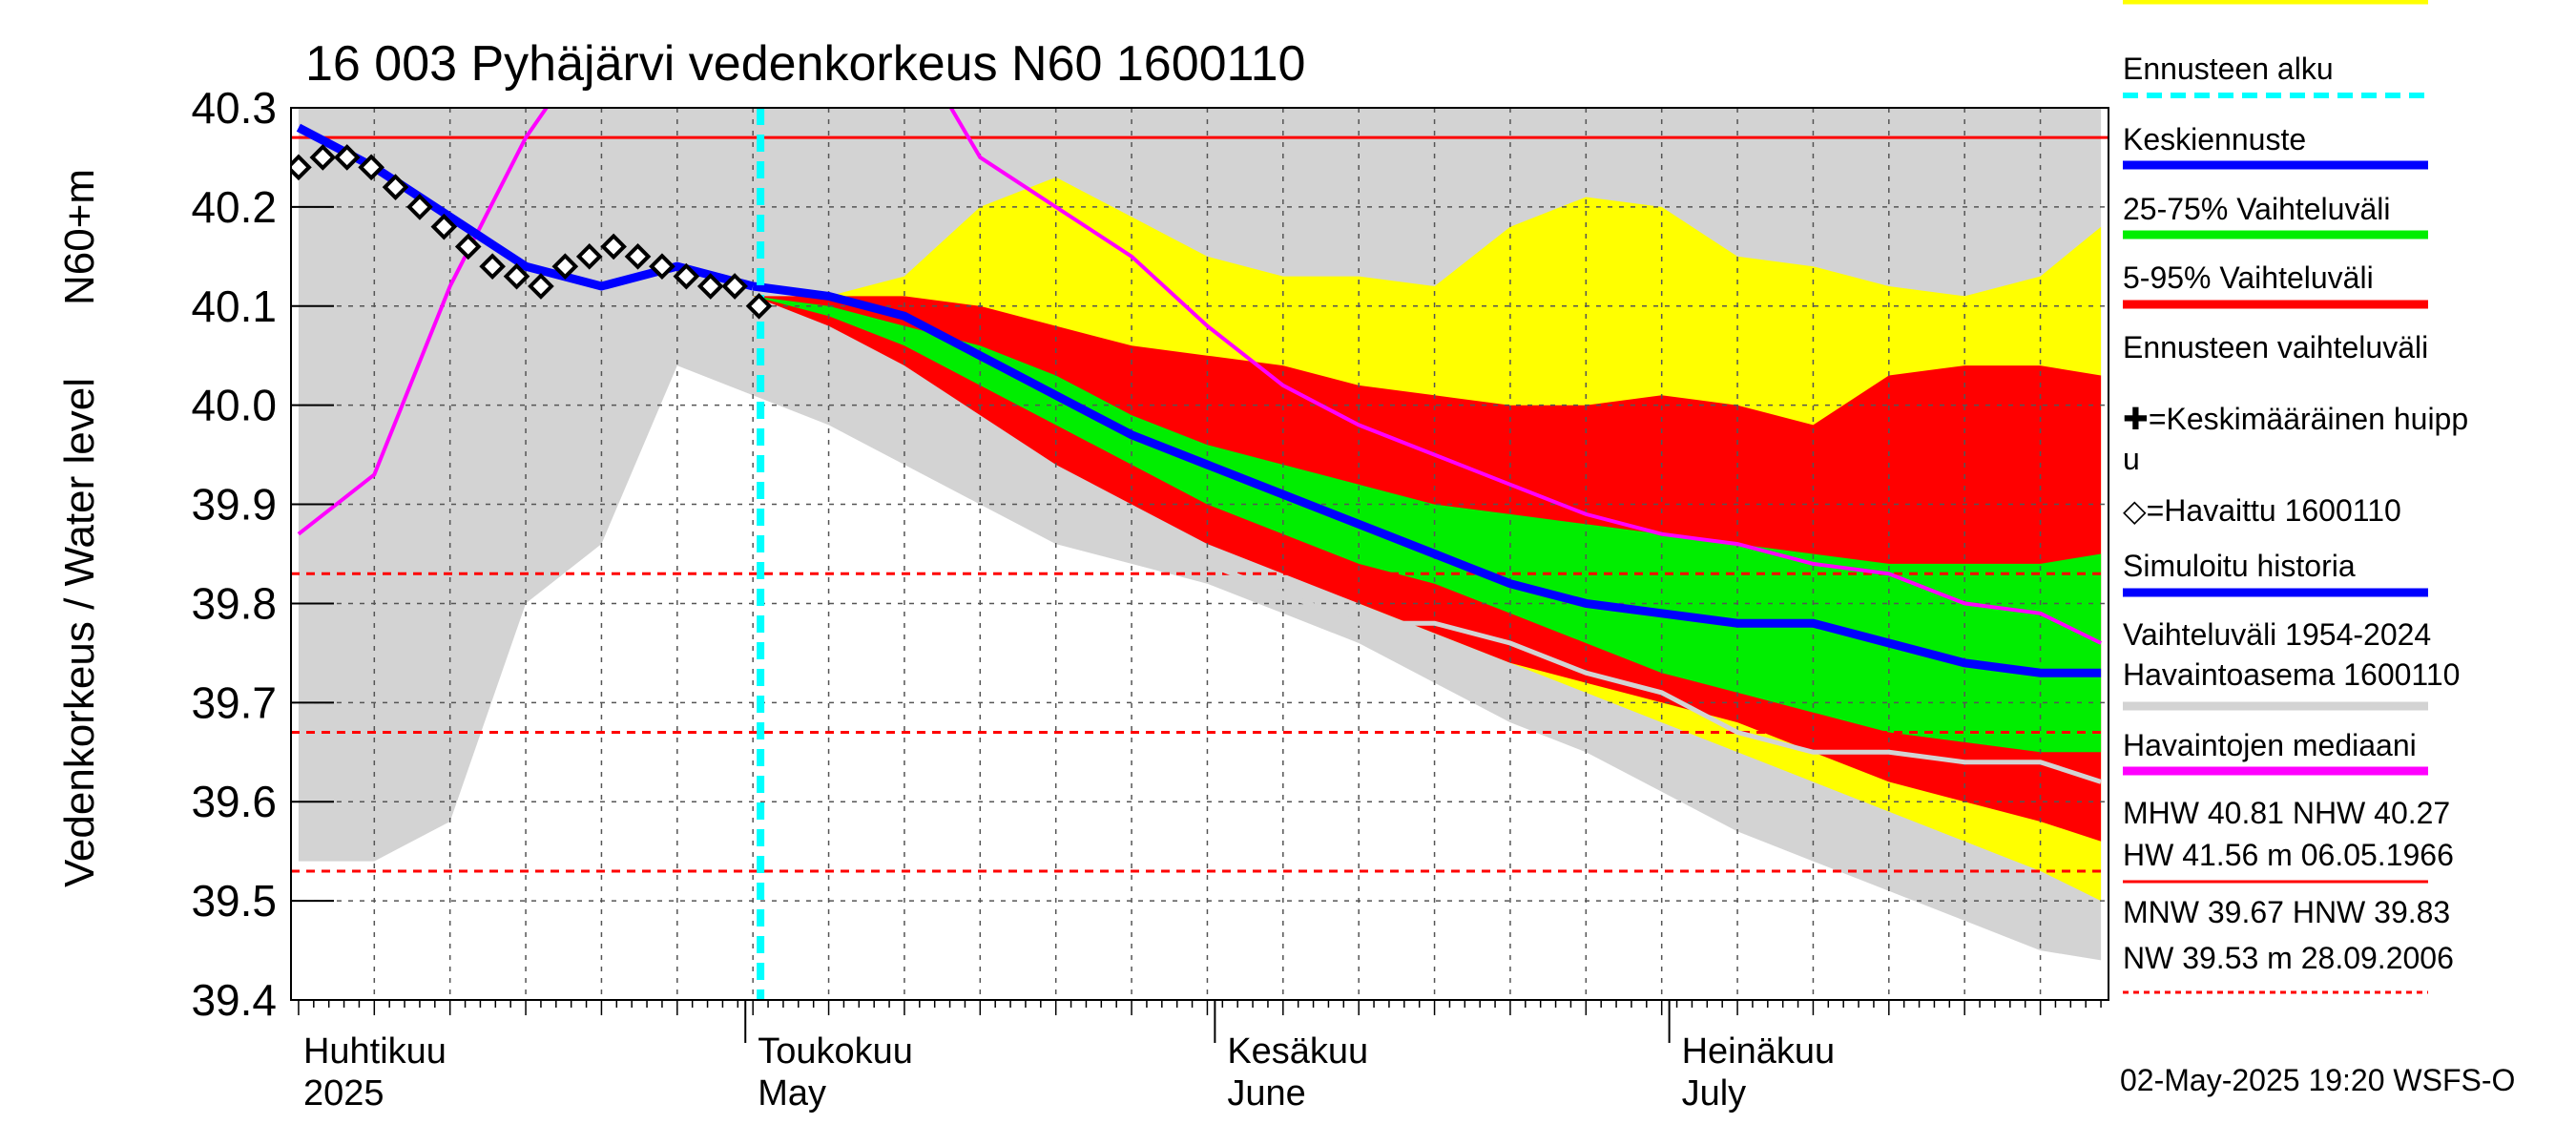 Image resolution: width=2576 pixels, height=1145 pixels. I want to click on y-tick-label: 39.4, so click(234, 1000).